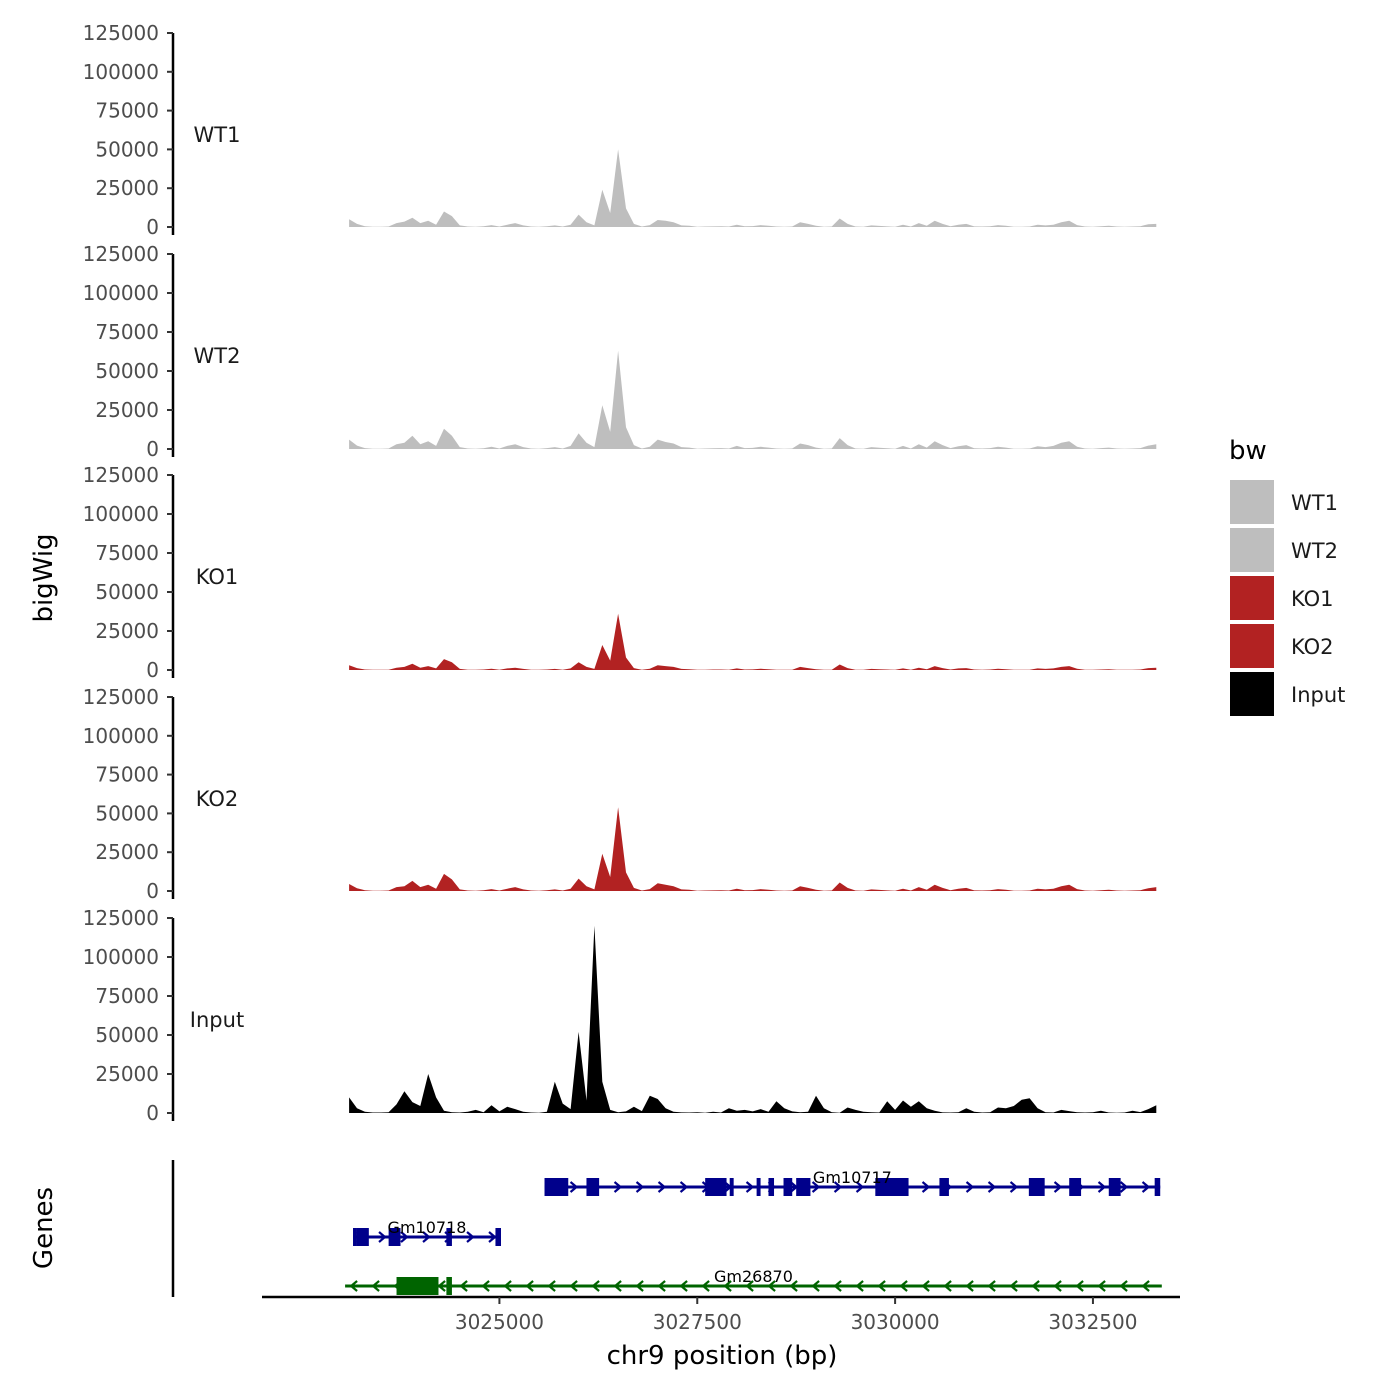 The height and width of the screenshot is (1400, 1400). Describe the element at coordinates (722, 1356) in the screenshot. I see `x-axis-title: chr9 position (bp)` at that location.